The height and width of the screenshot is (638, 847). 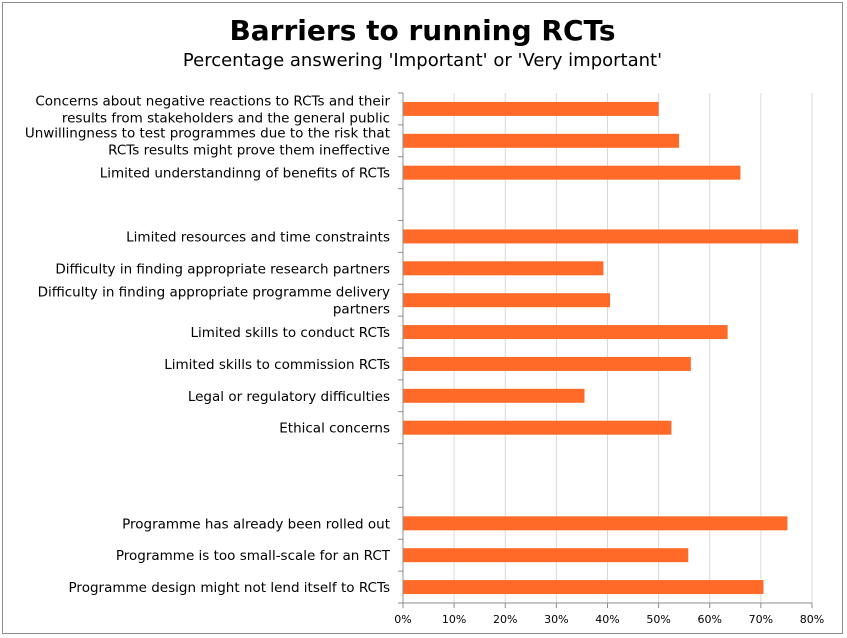 I want to click on x-tick-labels: 0% 10% 20% 30% 40% 50% 60% 70% 80%, so click(x=609, y=619).